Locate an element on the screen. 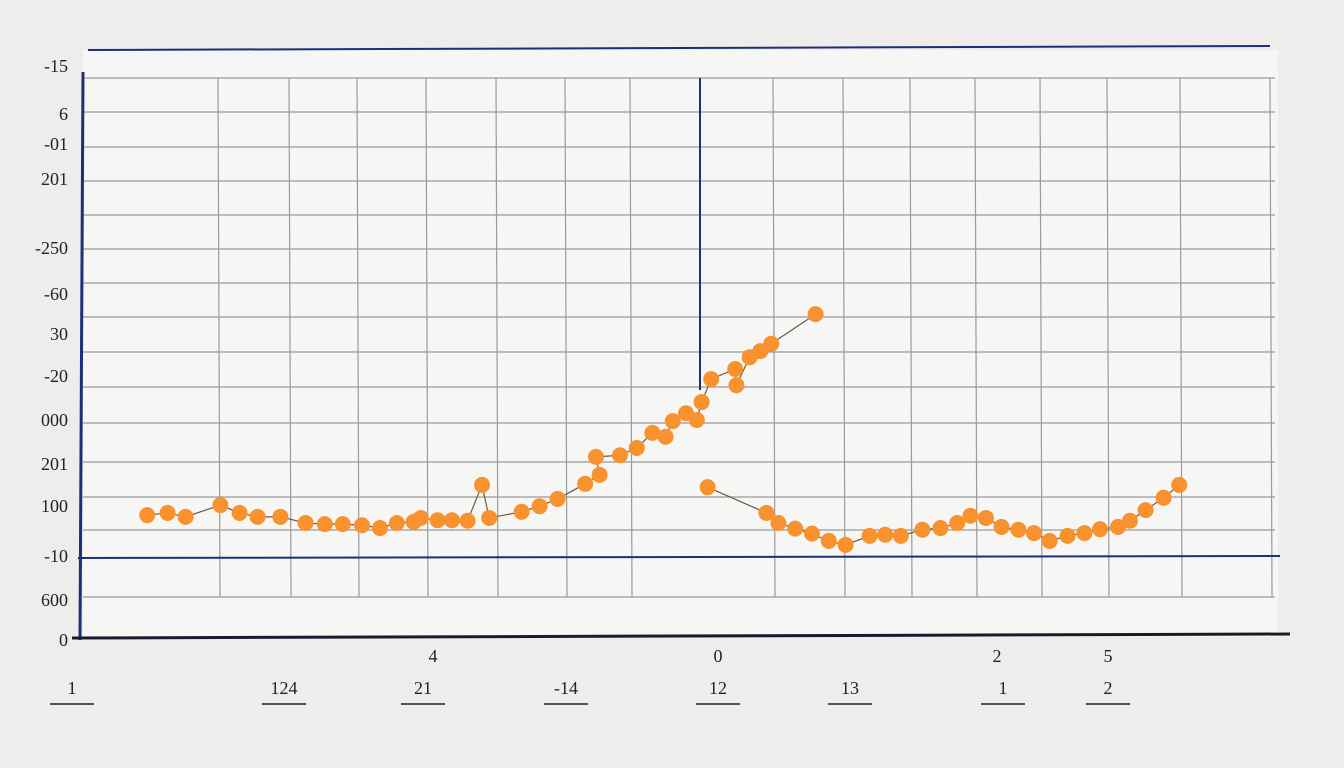  top-border is located at coordinates (679, 48).